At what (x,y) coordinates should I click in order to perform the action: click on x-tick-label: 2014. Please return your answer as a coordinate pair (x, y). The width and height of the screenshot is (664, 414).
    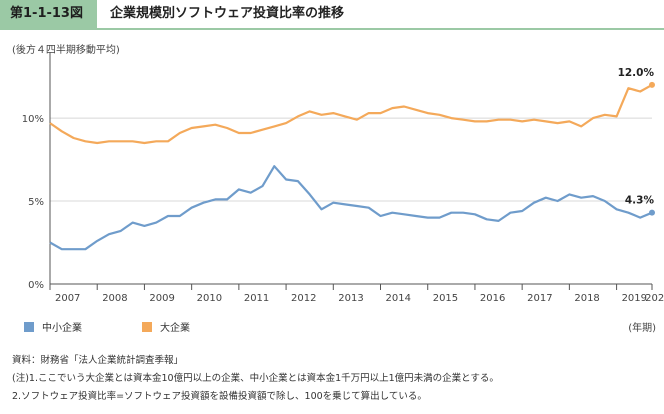
    Looking at the image, I should click on (397, 298).